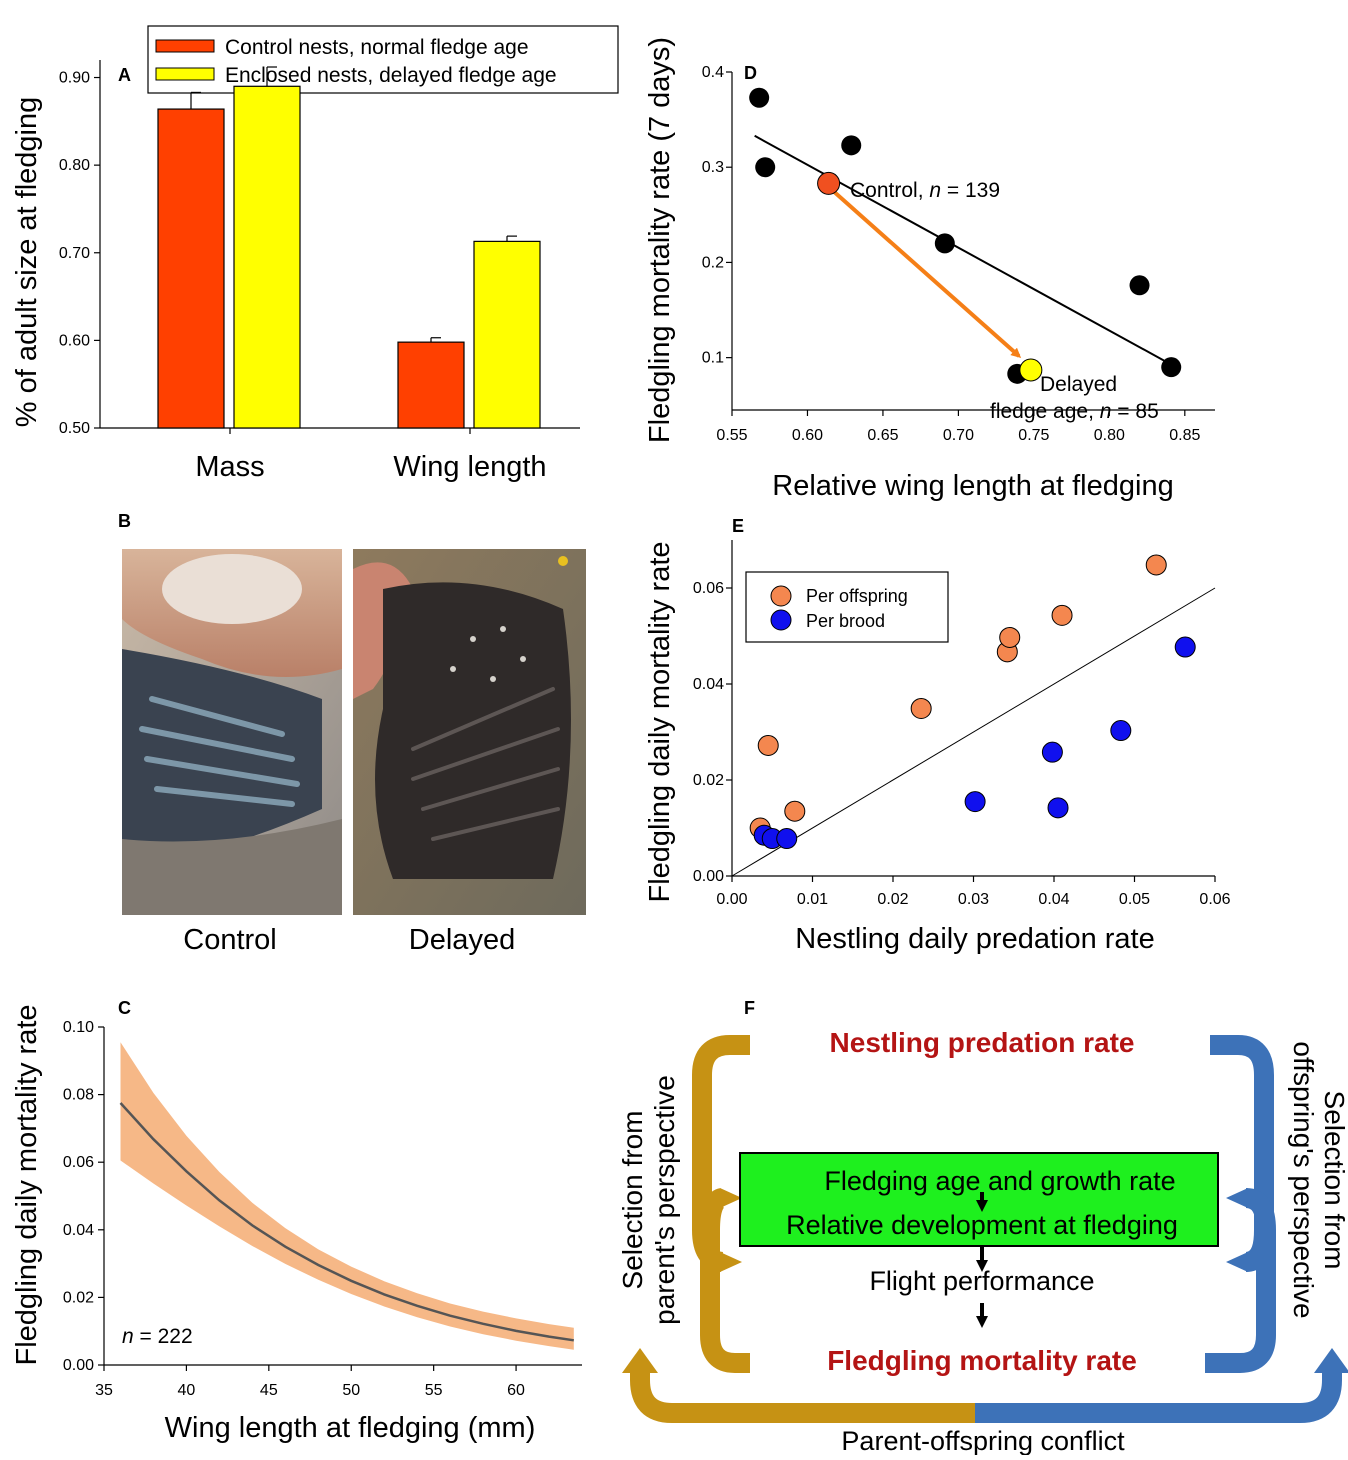 Image resolution: width=1348 pixels, height=1460 pixels. Describe the element at coordinates (1158, 1396) in the screenshot. I see `blue-arrow-conflict` at that location.